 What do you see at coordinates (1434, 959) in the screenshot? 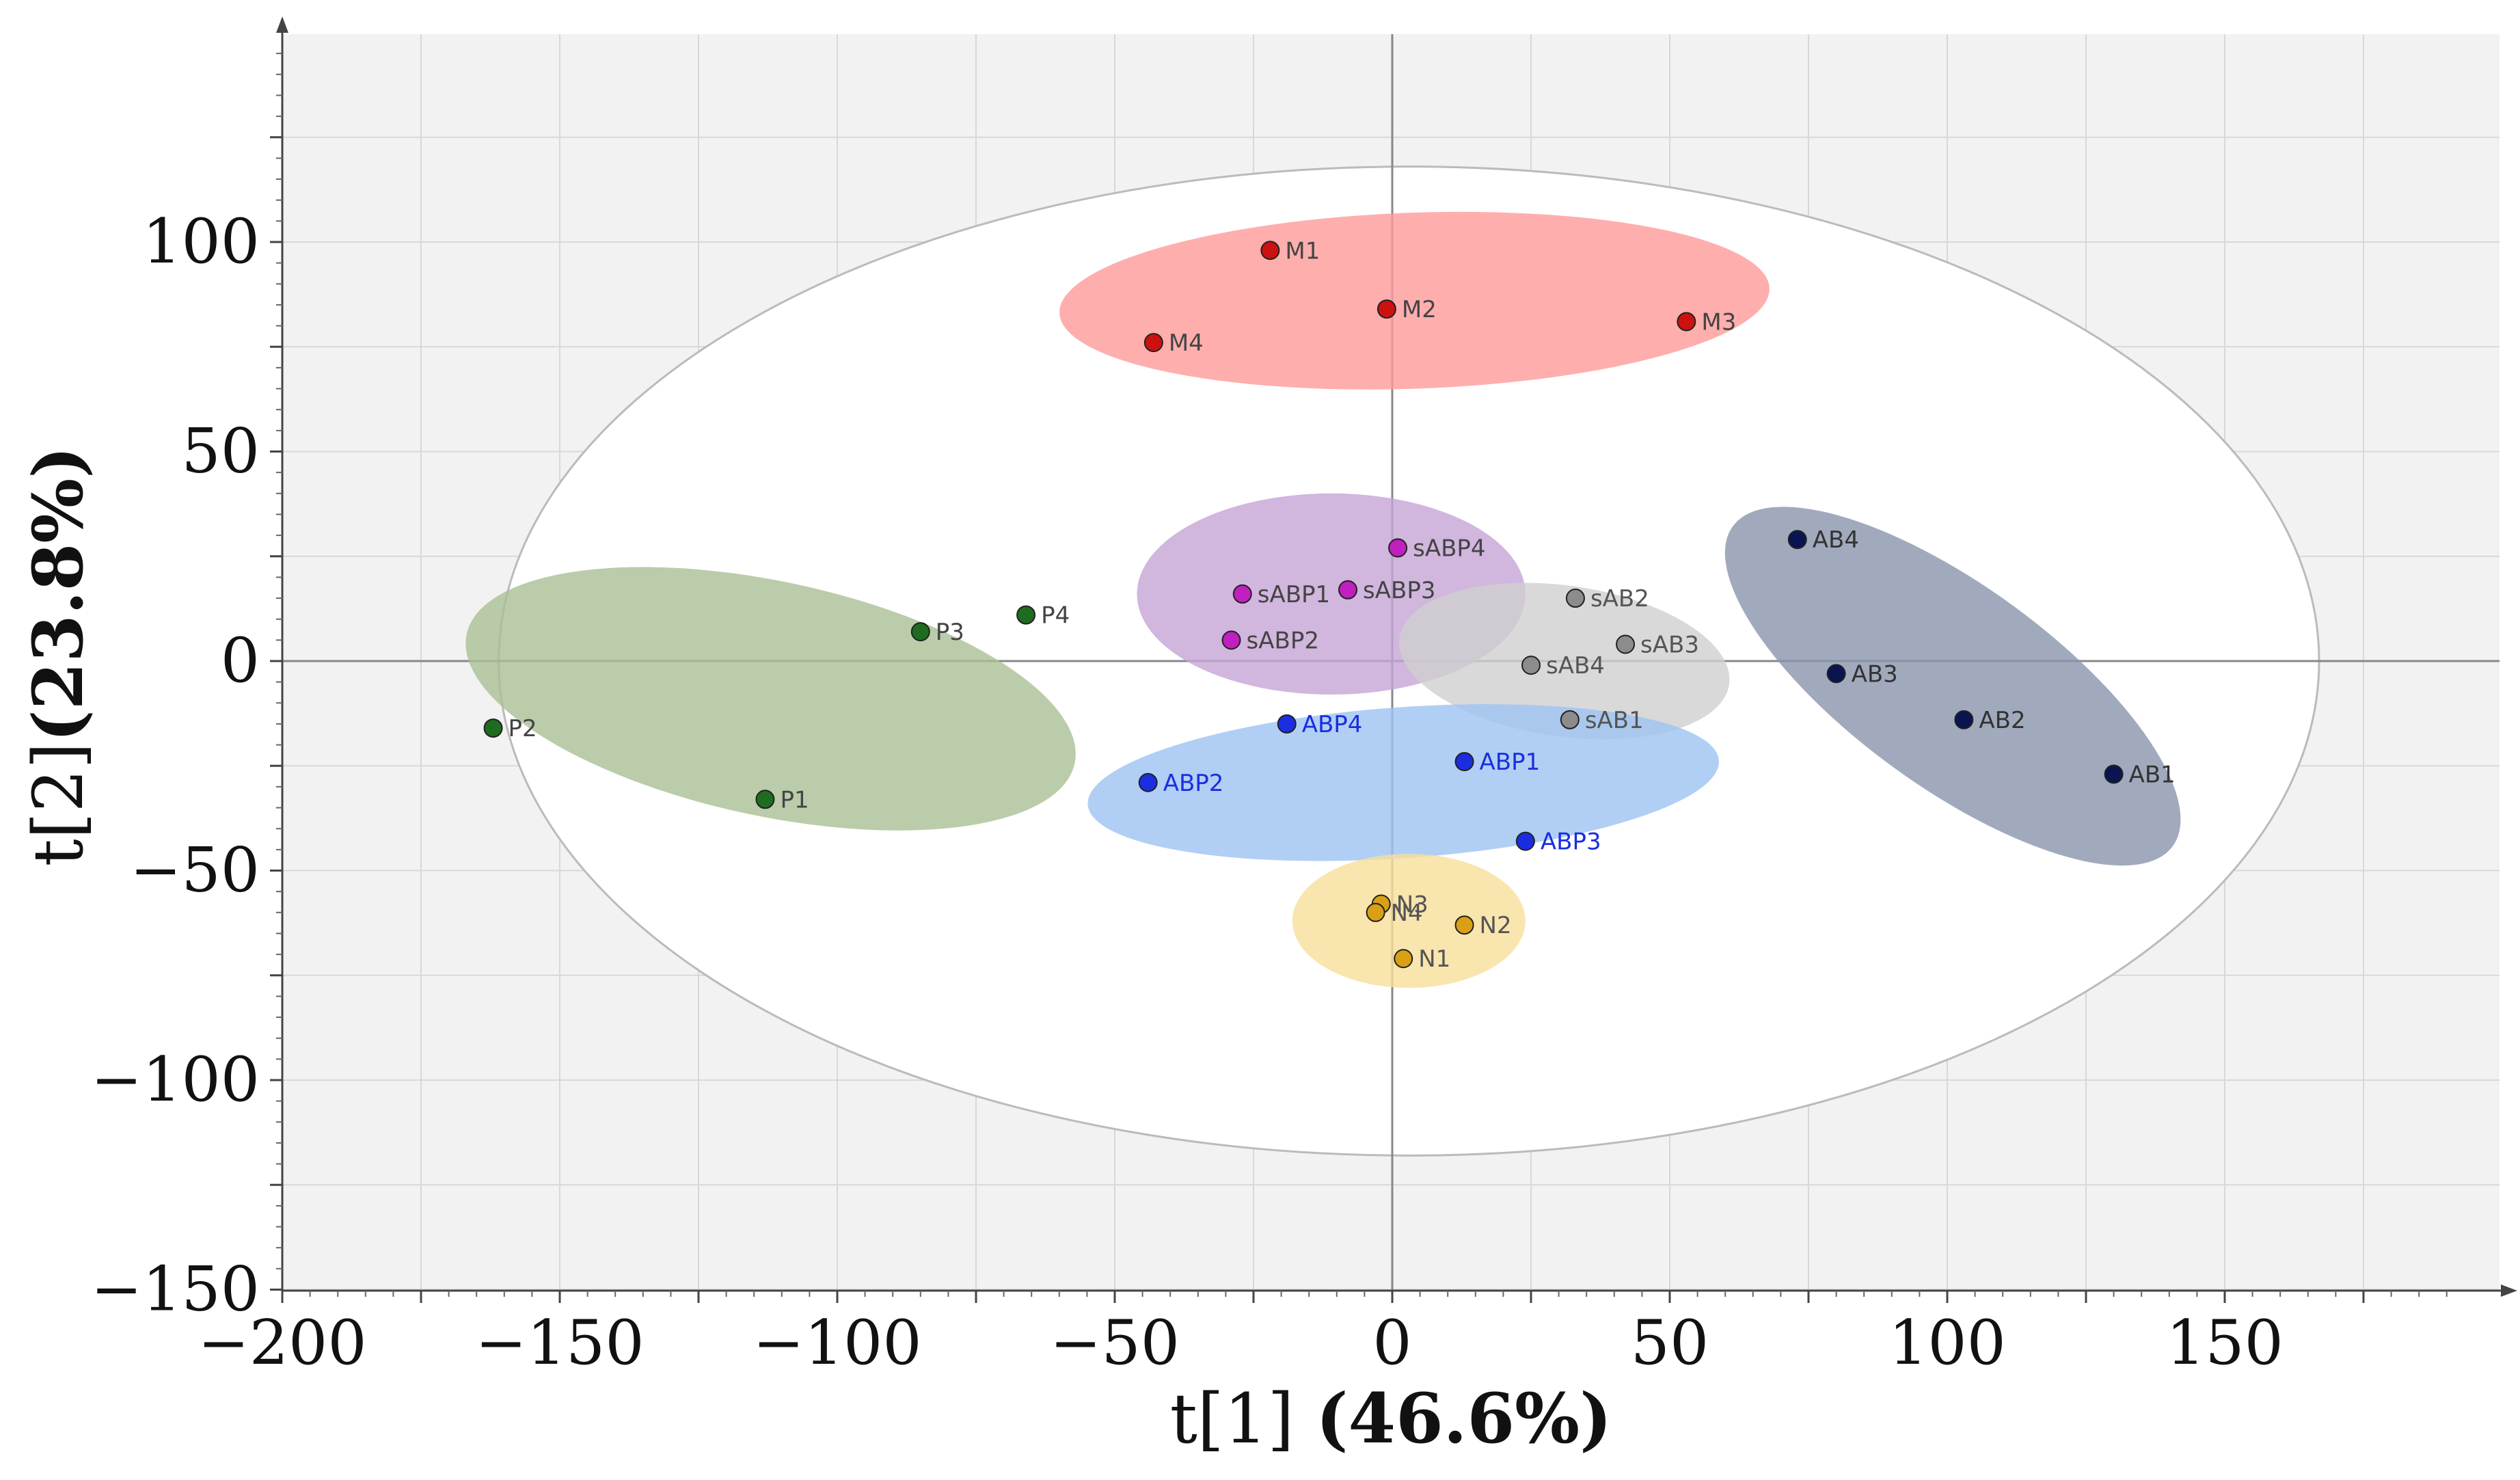
I see `data-label-n1: N1` at bounding box center [1434, 959].